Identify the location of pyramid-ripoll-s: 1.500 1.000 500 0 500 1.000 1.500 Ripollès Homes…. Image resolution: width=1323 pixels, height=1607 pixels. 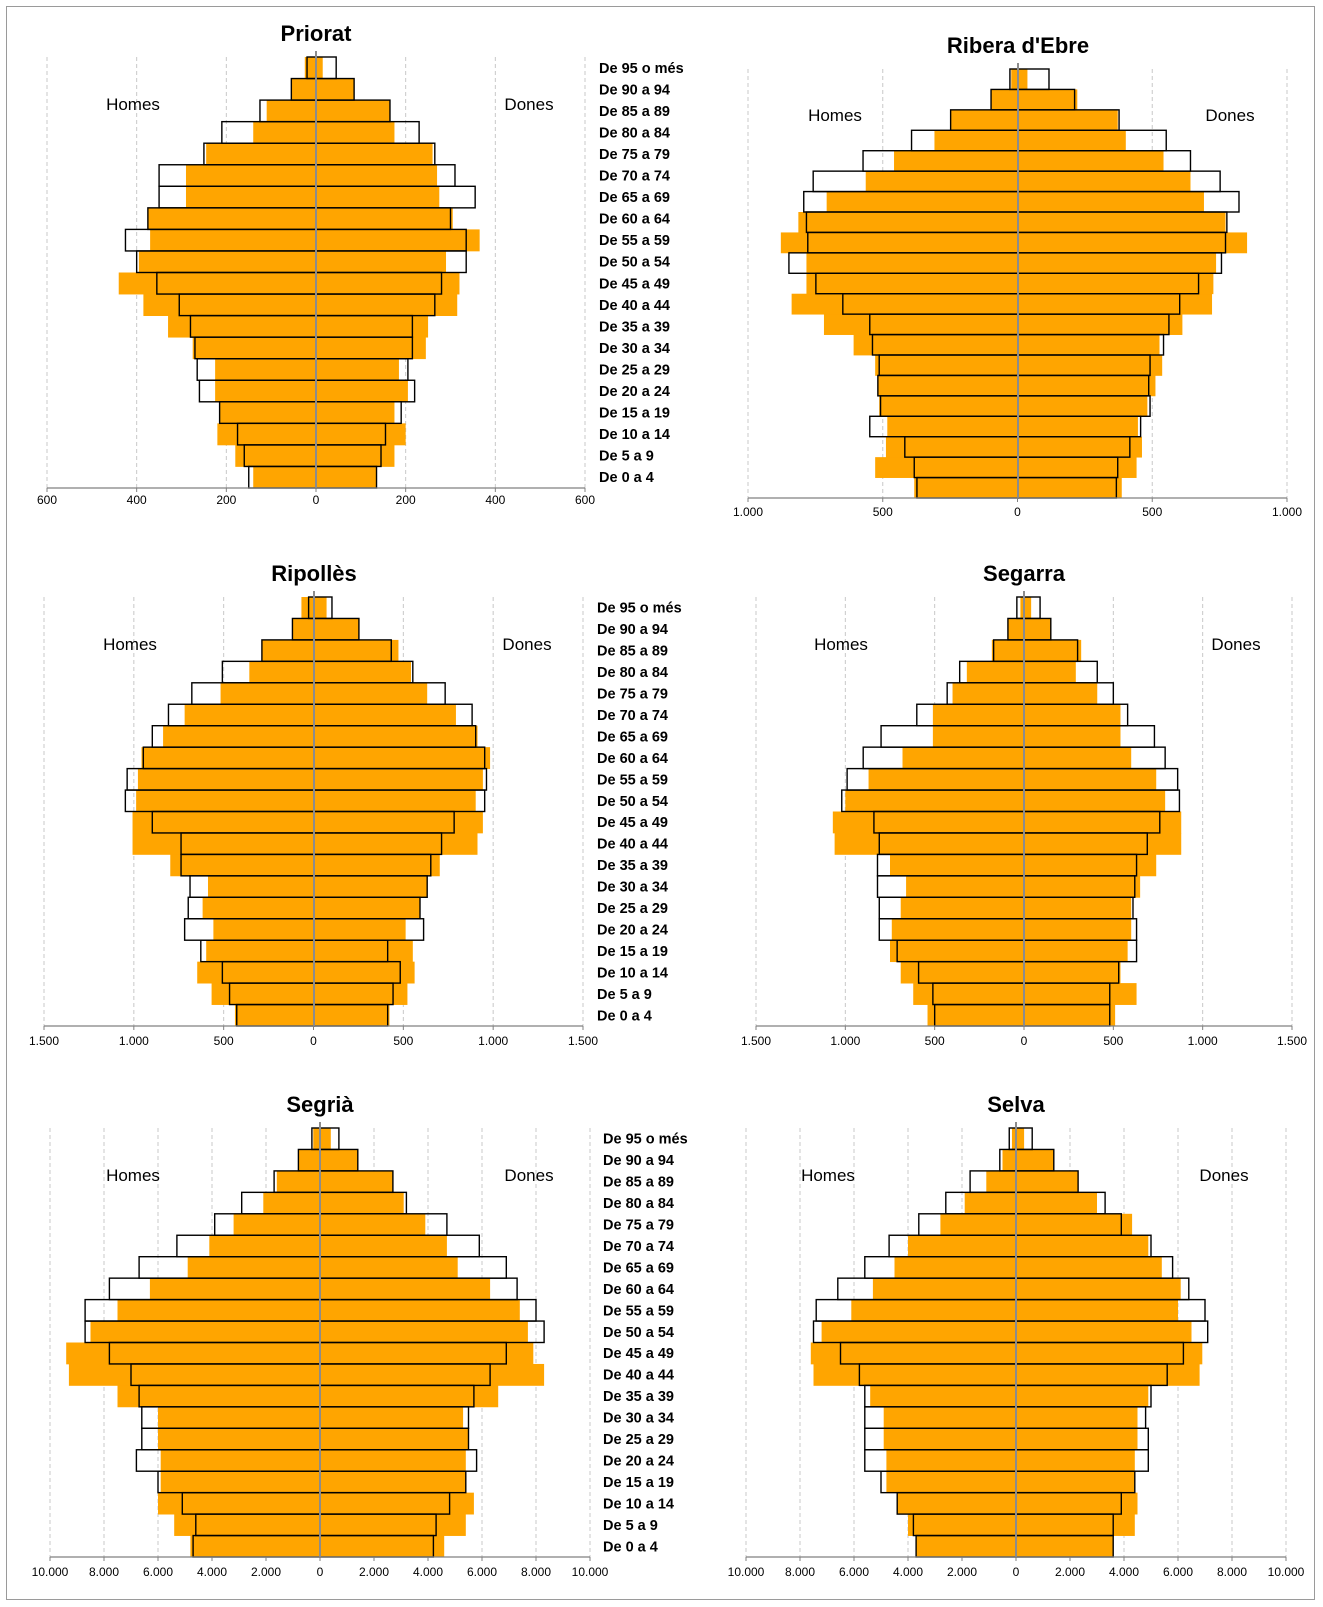
(355, 804).